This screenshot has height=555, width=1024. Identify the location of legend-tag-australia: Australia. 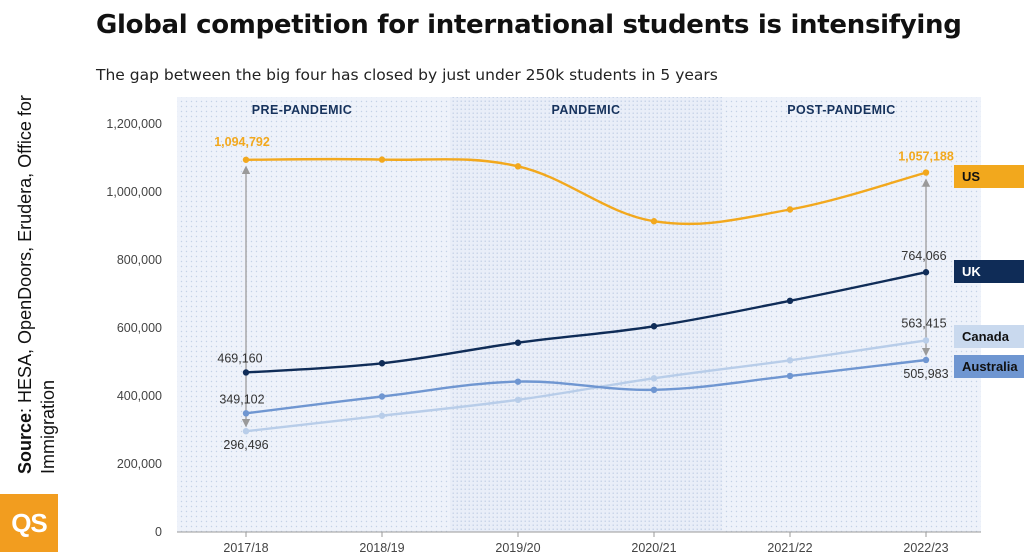
(989, 366).